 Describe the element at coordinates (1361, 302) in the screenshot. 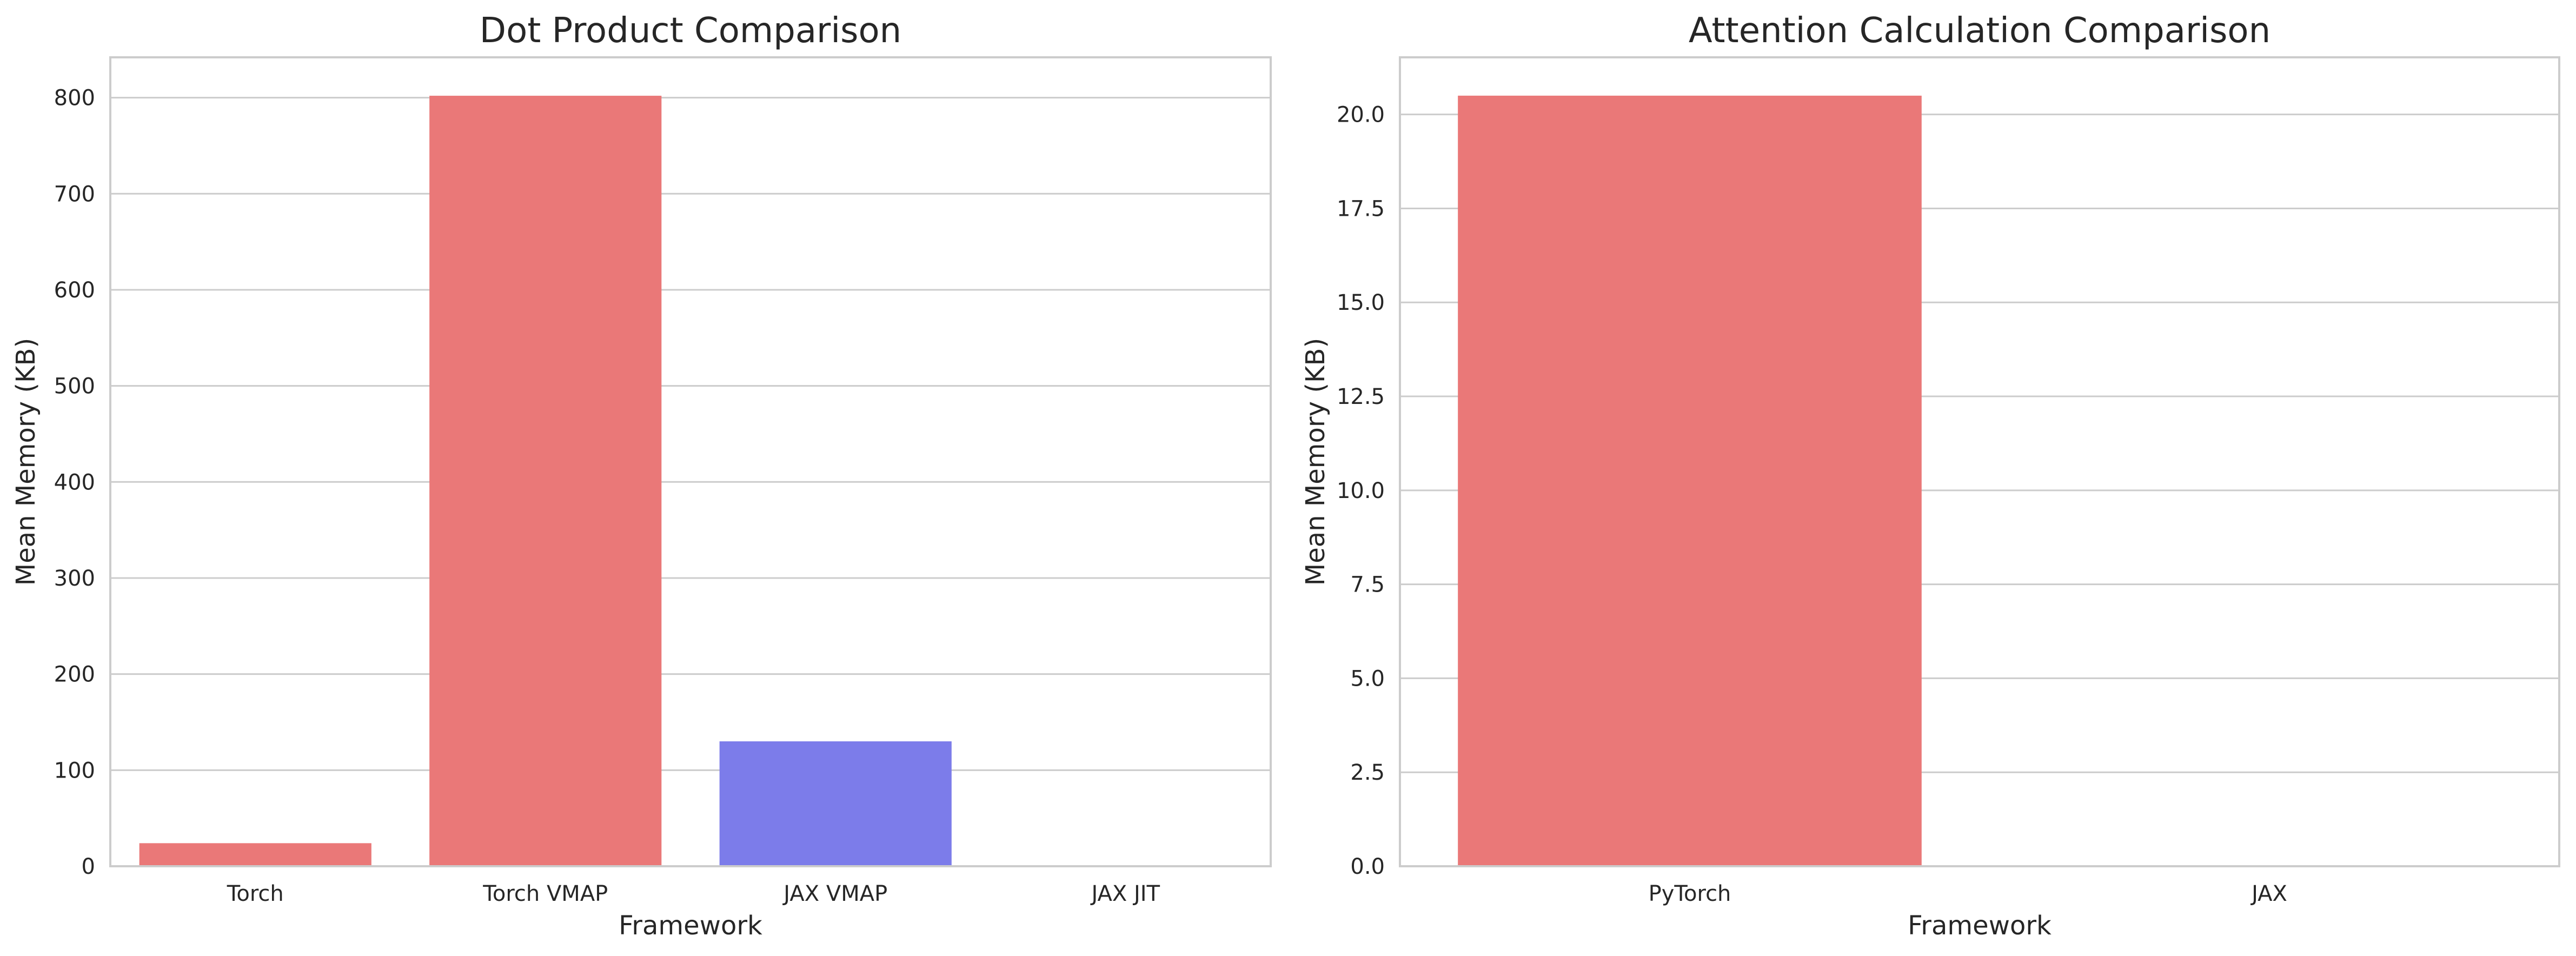

I see `y-tick-label: 15.0` at that location.